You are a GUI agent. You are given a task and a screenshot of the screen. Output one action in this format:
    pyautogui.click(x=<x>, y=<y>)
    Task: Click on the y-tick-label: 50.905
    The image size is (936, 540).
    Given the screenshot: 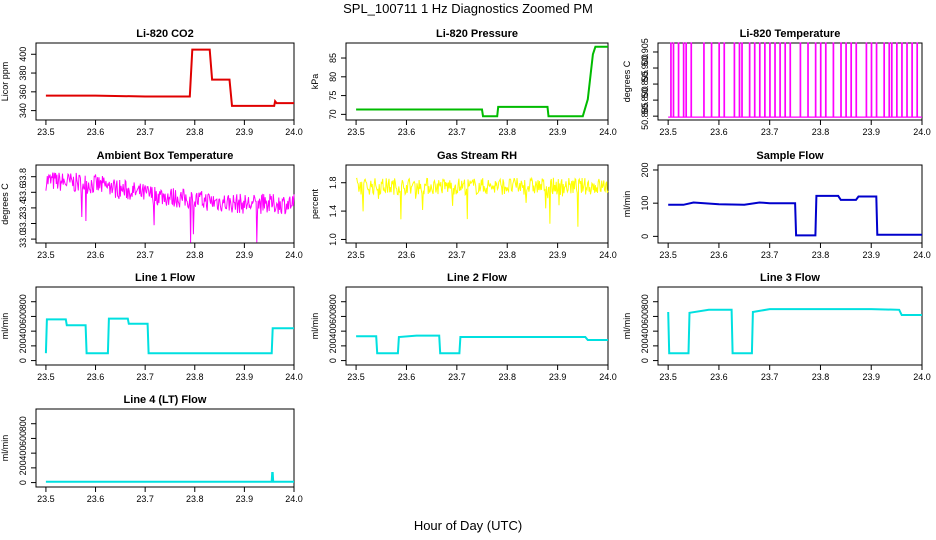 What is the action you would take?
    pyautogui.click(x=645, y=52)
    